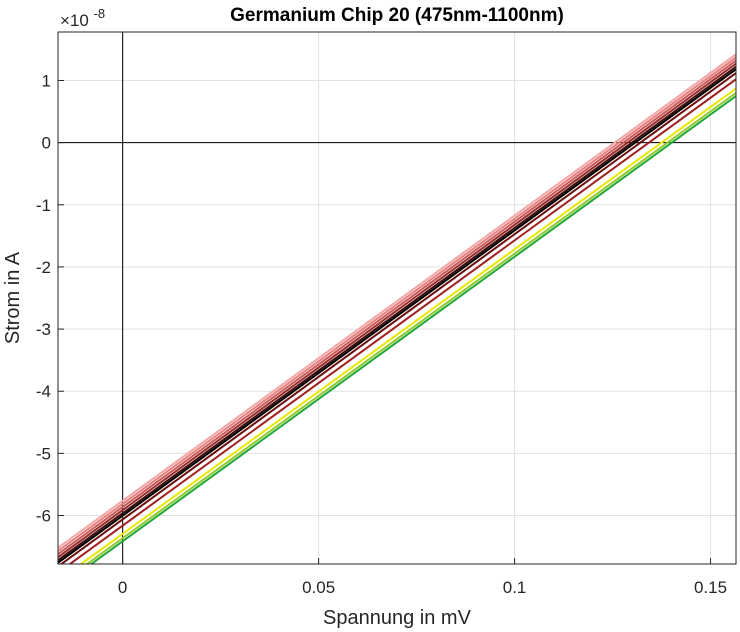 This screenshot has width=740, height=632. Describe the element at coordinates (710, 587) in the screenshot. I see `x-tick-label: 0.15` at that location.